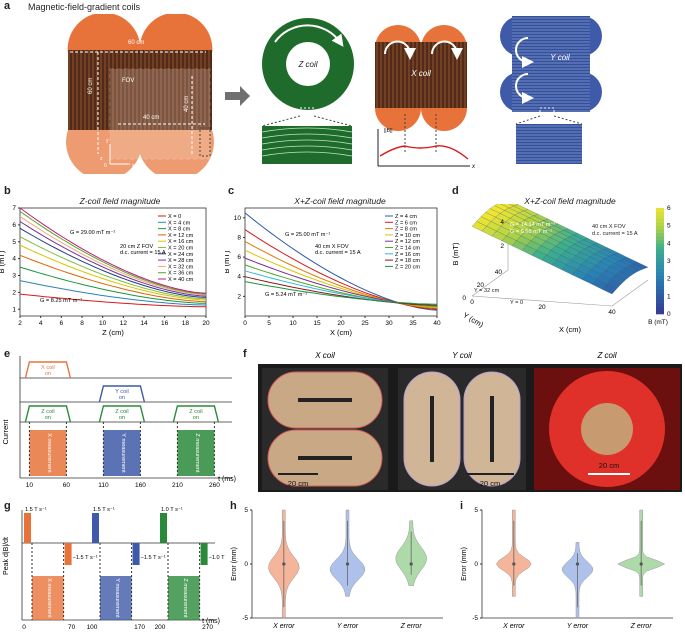 This screenshot has height=634, width=685. What do you see at coordinates (669, 296) in the screenshot?
I see `colorbar-tick-label: 1` at bounding box center [669, 296].